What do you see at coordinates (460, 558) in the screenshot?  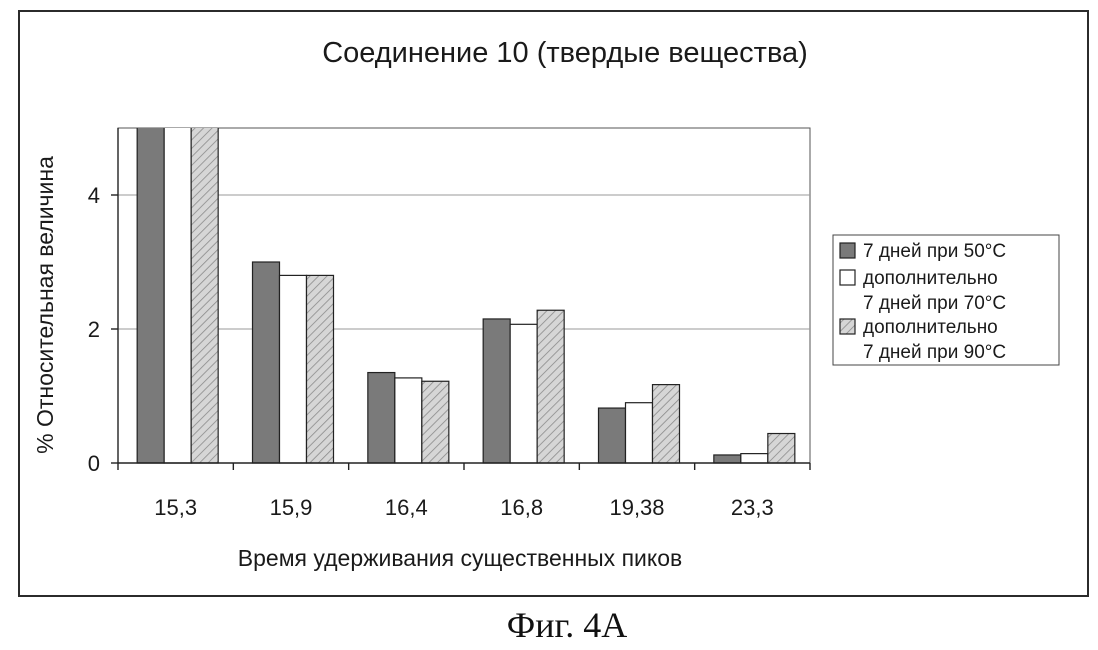 I see `x-axis-label: Время удерживания существенных пиков` at bounding box center [460, 558].